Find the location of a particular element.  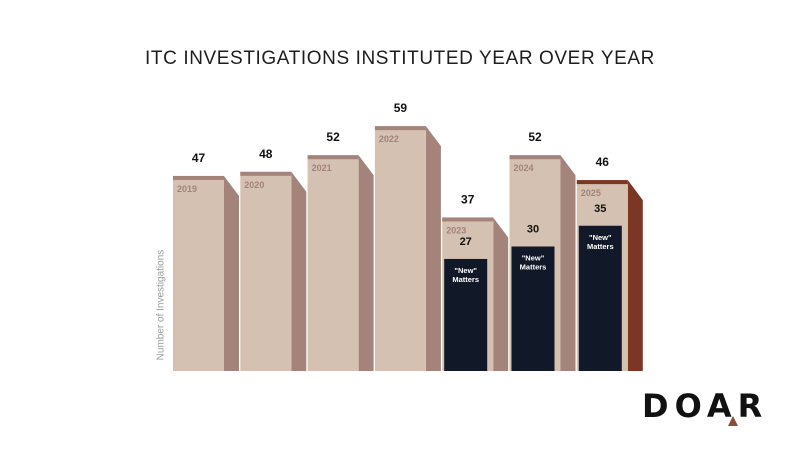

value-label-2020: 48 is located at coordinates (266, 154).